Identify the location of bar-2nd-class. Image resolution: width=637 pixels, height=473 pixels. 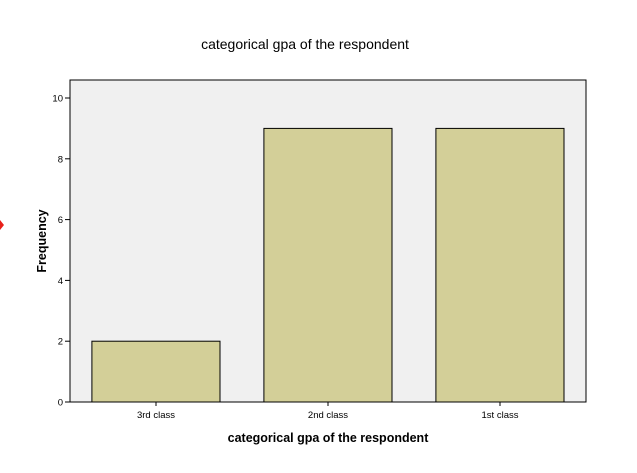
(328, 265).